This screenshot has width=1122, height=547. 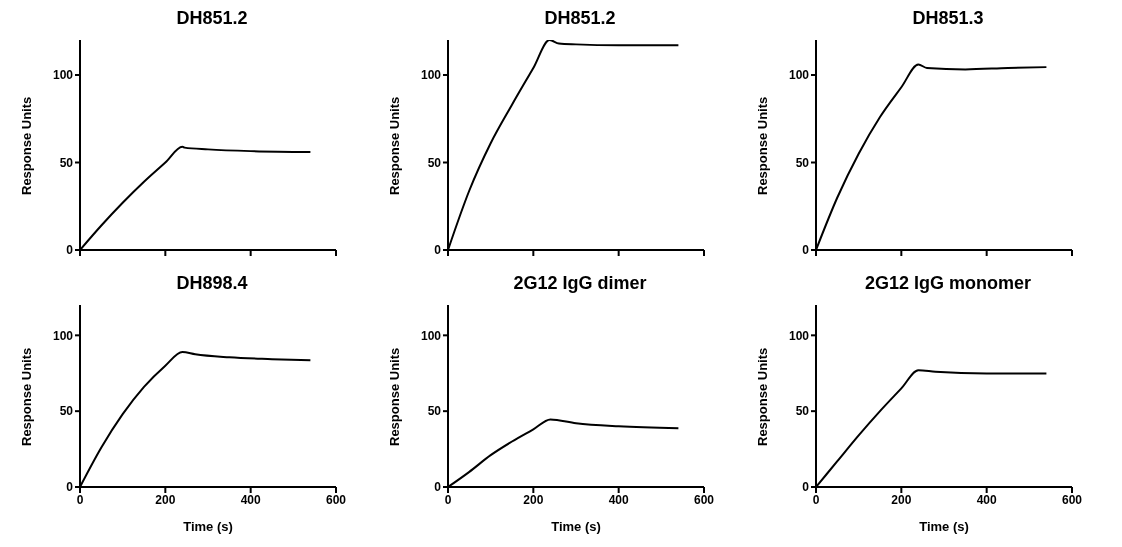 What do you see at coordinates (212, 284) in the screenshot?
I see `chart-title: DH898.4` at bounding box center [212, 284].